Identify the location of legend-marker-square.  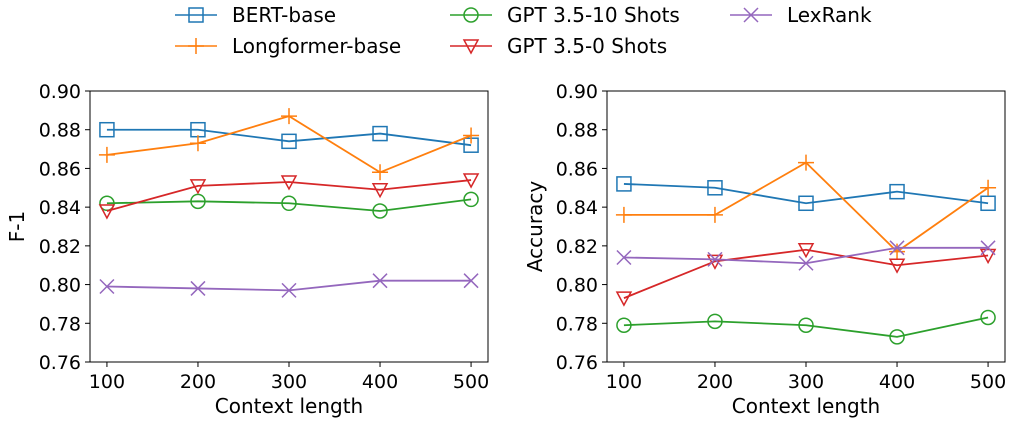
(196, 15).